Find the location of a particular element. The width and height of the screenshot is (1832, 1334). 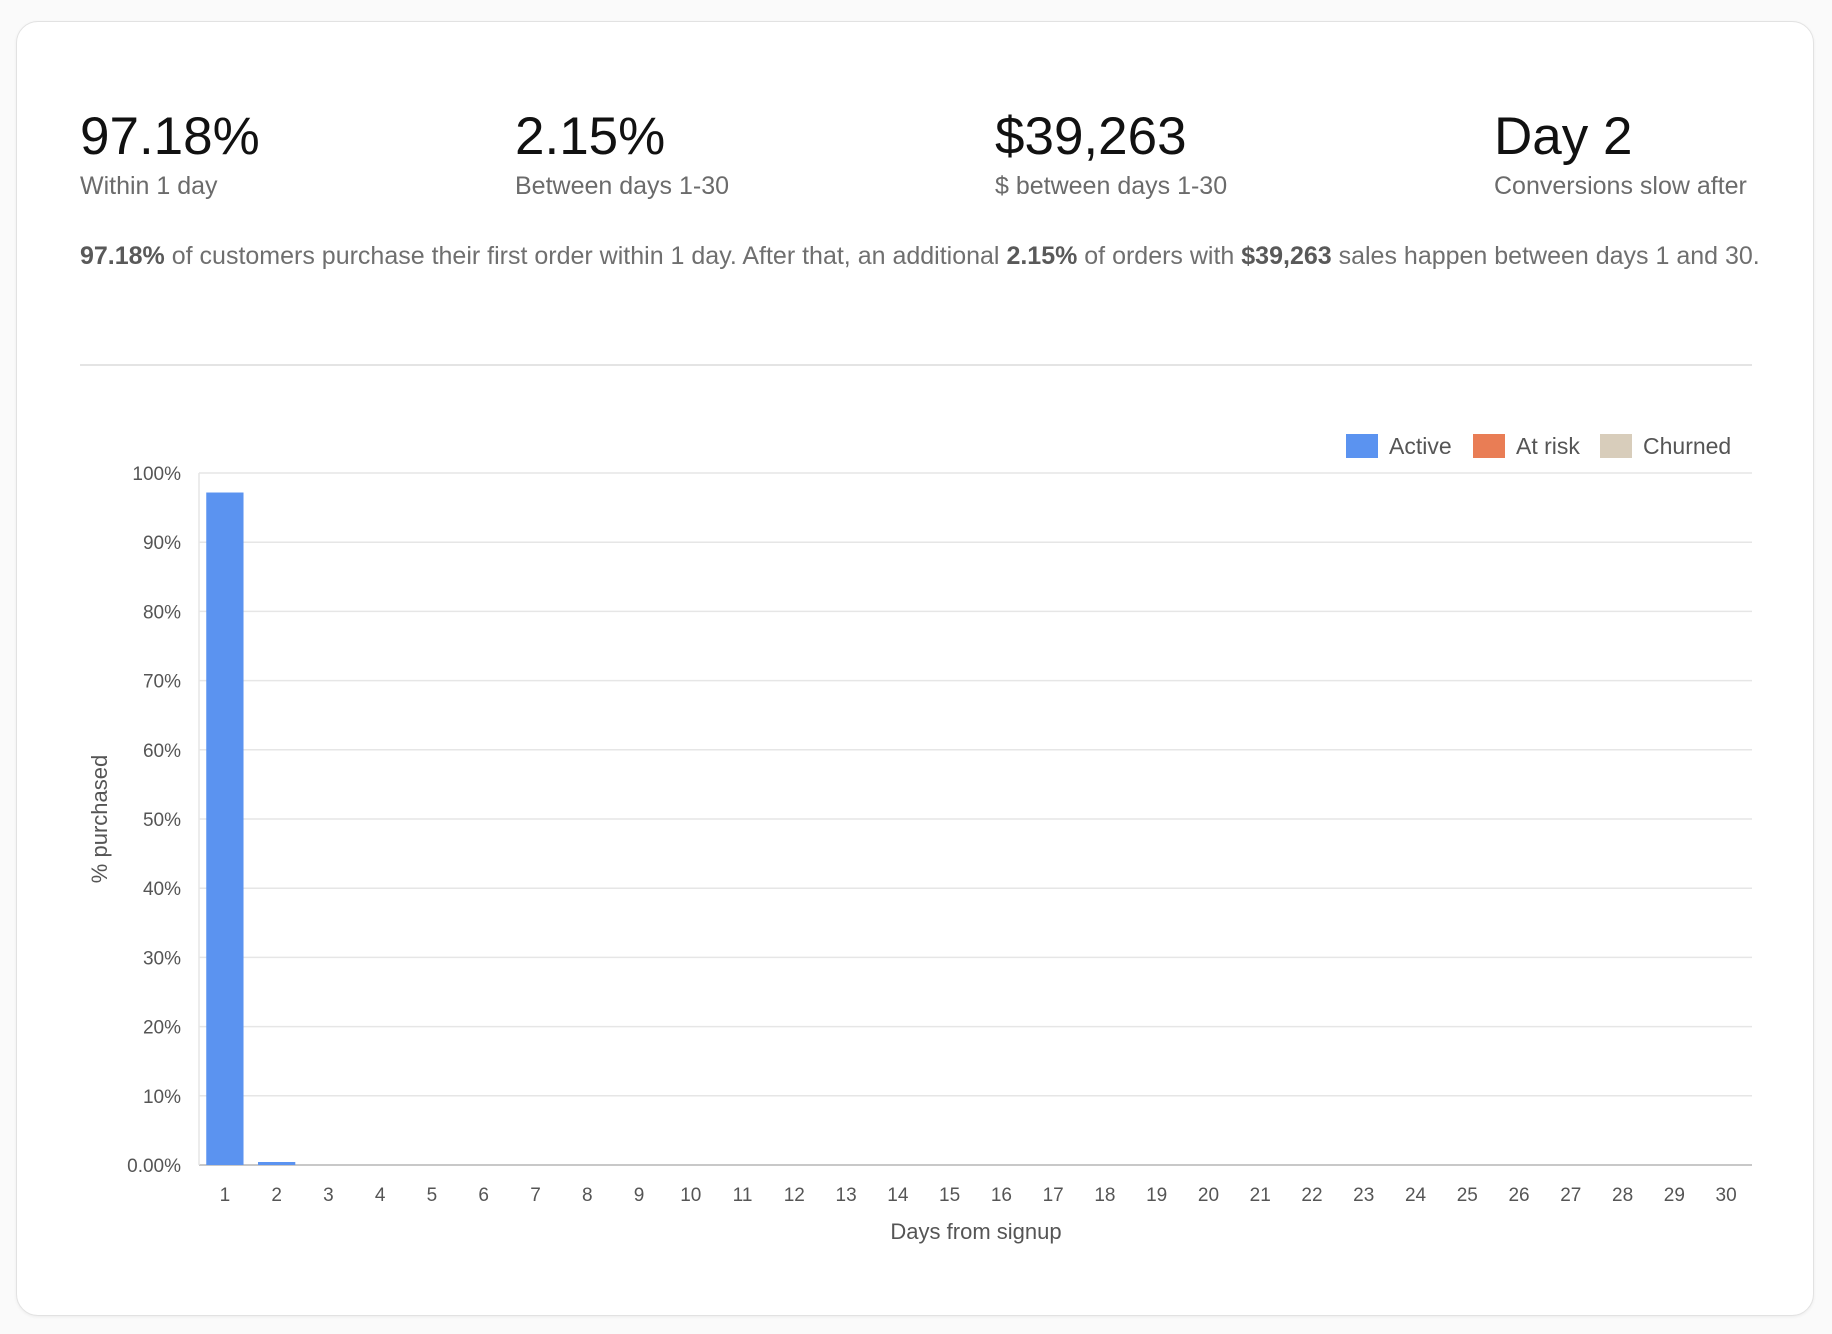

x-tick-label: 15 is located at coordinates (949, 1195).